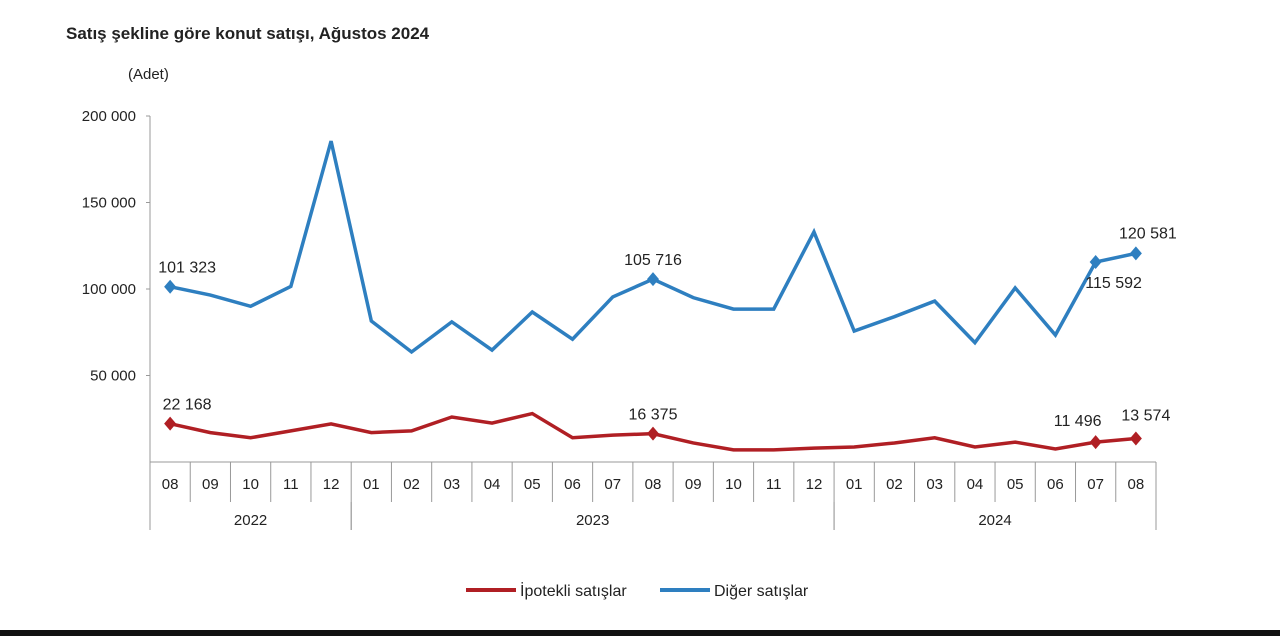 Image resolution: width=1280 pixels, height=636 pixels. What do you see at coordinates (994, 520) in the screenshot?
I see `year-label: 2024` at bounding box center [994, 520].